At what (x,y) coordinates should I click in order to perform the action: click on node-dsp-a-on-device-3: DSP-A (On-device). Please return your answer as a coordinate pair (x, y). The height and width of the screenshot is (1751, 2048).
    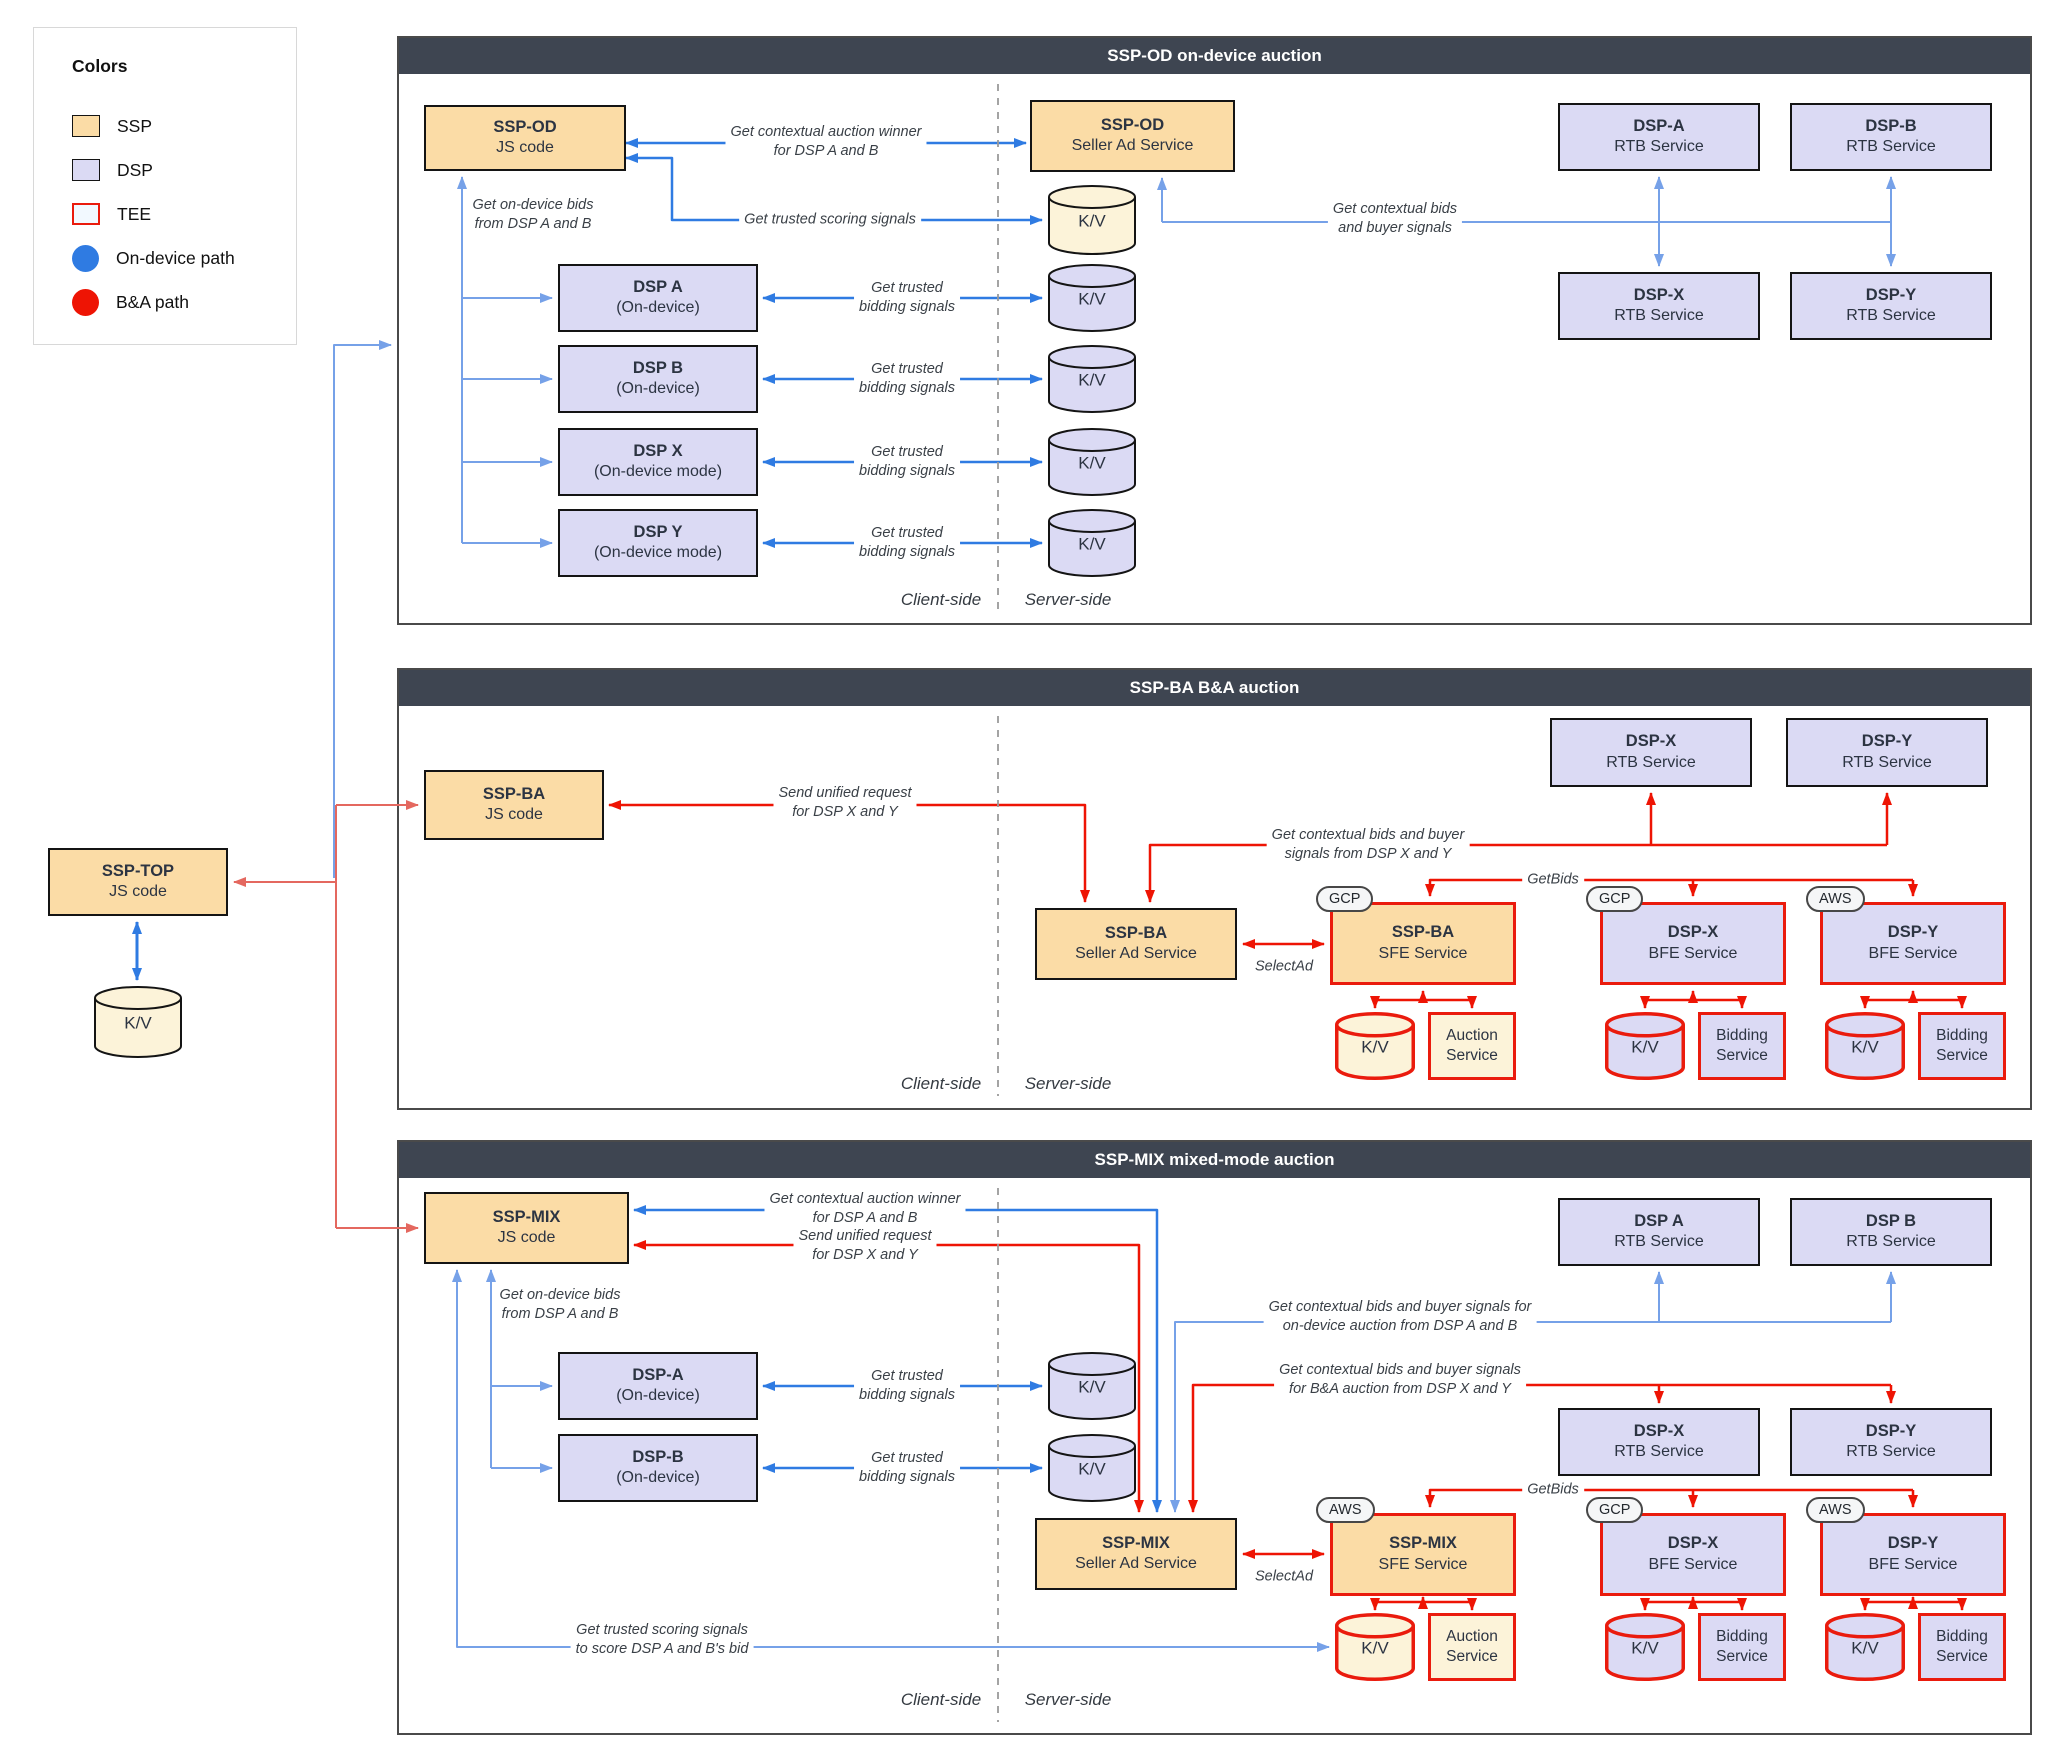
    Looking at the image, I should click on (658, 1386).